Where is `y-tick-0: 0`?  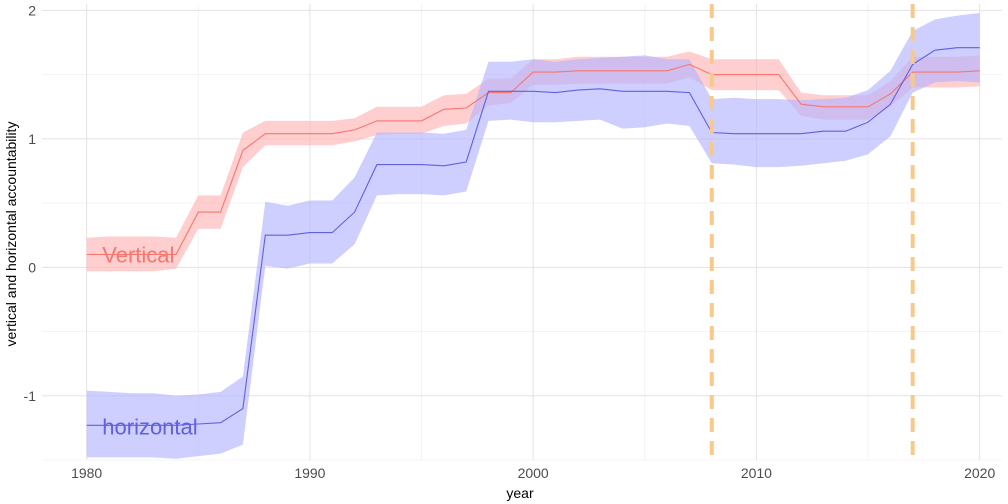 y-tick-0: 0 is located at coordinates (32, 267).